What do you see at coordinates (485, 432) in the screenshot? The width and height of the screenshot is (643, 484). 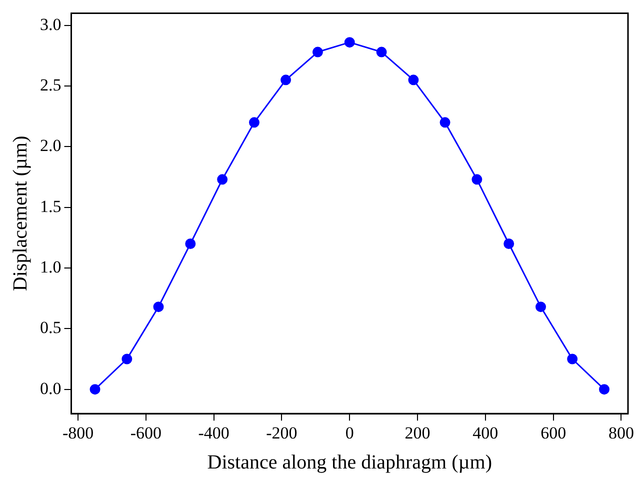 I see `x-tick-label: 400` at bounding box center [485, 432].